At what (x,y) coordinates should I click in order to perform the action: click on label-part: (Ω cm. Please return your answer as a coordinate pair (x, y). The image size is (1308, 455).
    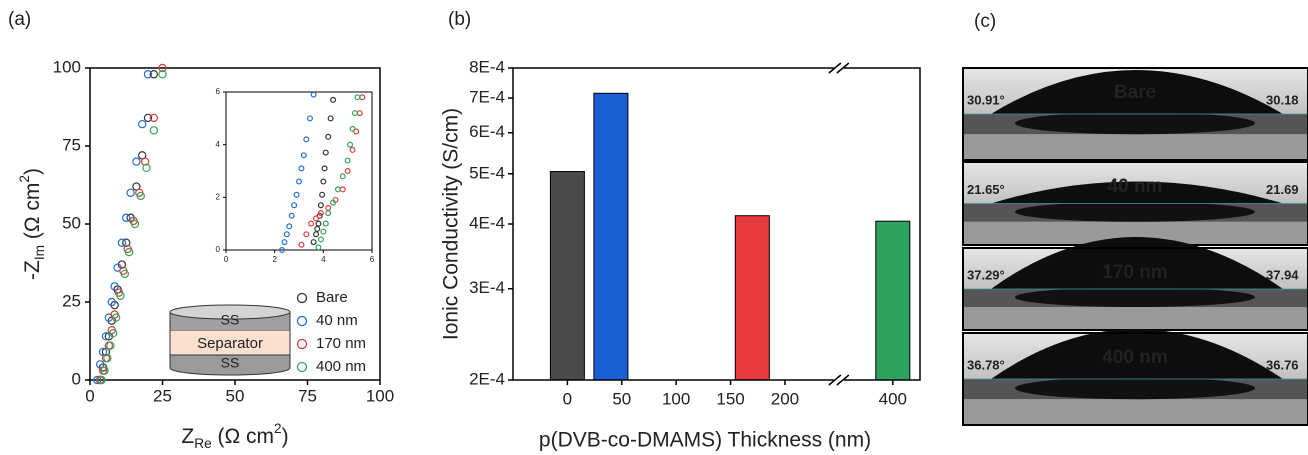
    Looking at the image, I should click on (243, 436).